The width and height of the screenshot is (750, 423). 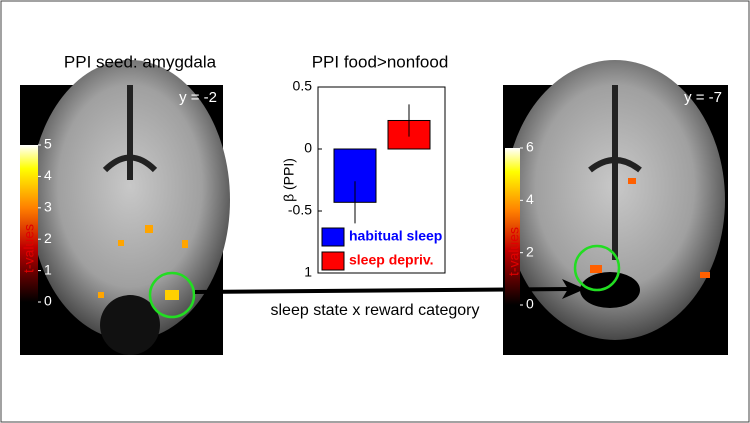 I want to click on y-tick-label: 0.5, so click(x=303, y=86).